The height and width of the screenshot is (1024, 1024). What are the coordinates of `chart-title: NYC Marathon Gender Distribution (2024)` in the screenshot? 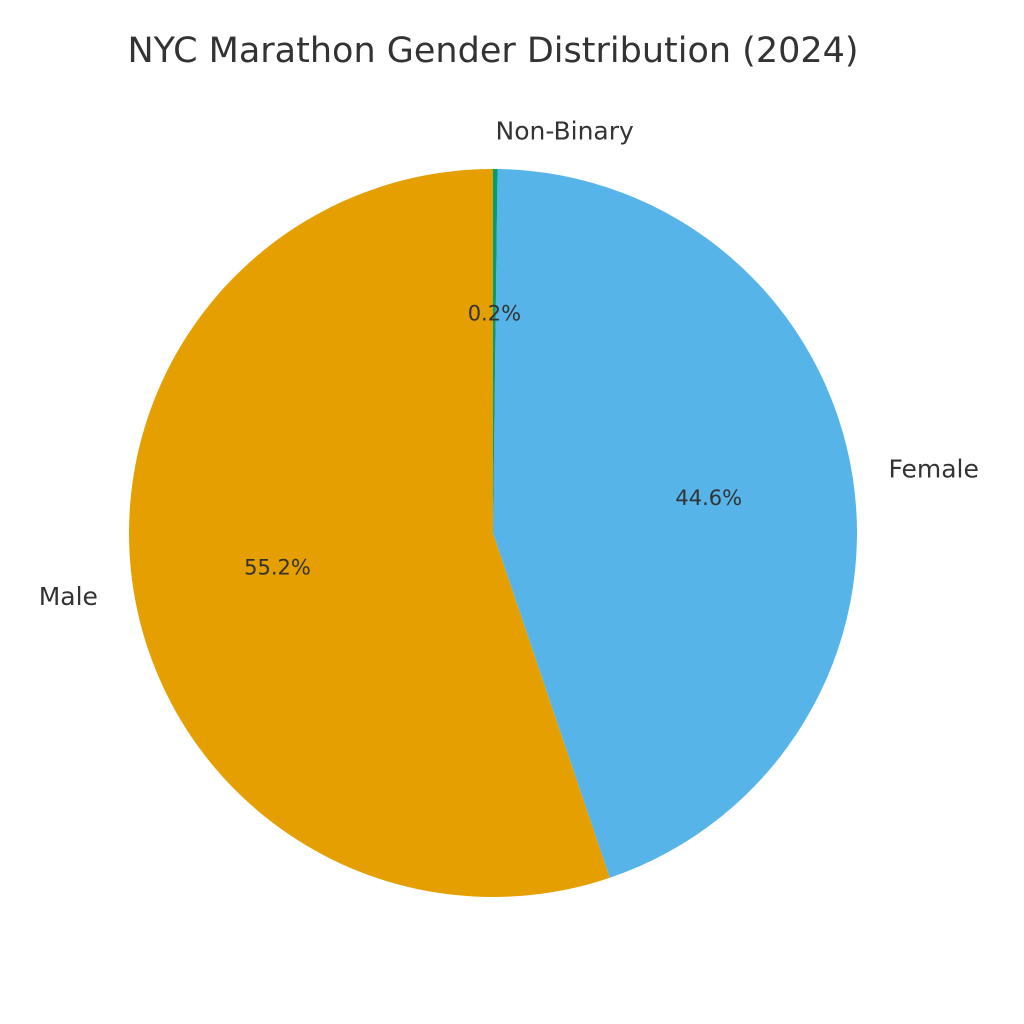 It's located at (492, 51).